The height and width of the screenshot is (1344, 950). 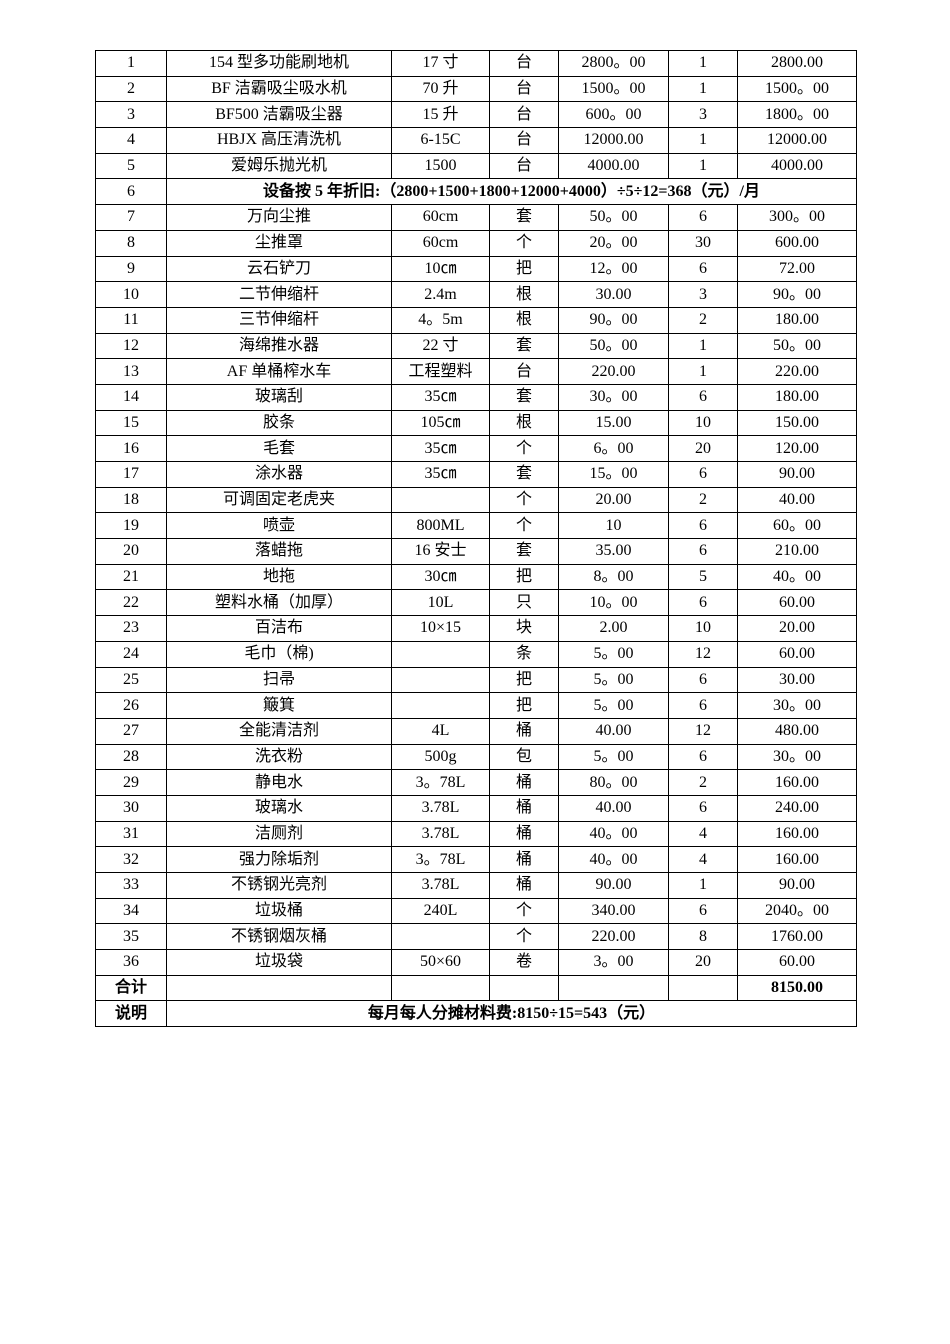 I want to click on unit-price: 6。00, so click(x=613, y=448).